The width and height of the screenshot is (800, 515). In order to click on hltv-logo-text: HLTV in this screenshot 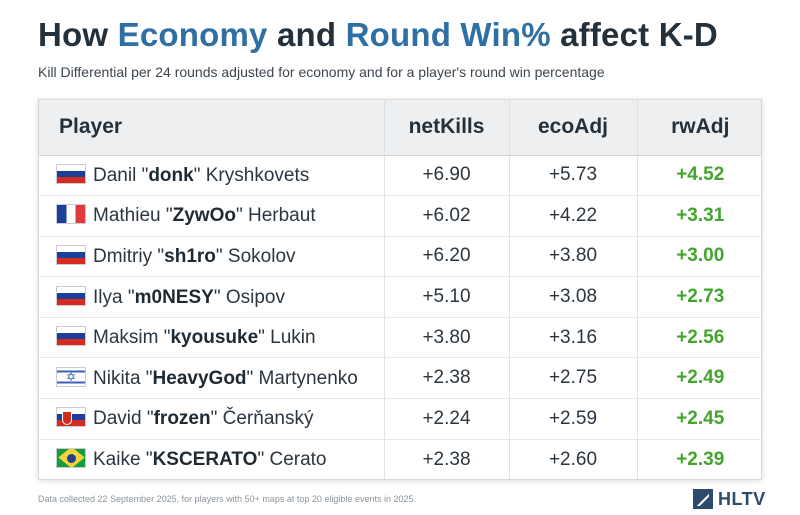, I will do `click(742, 498)`.